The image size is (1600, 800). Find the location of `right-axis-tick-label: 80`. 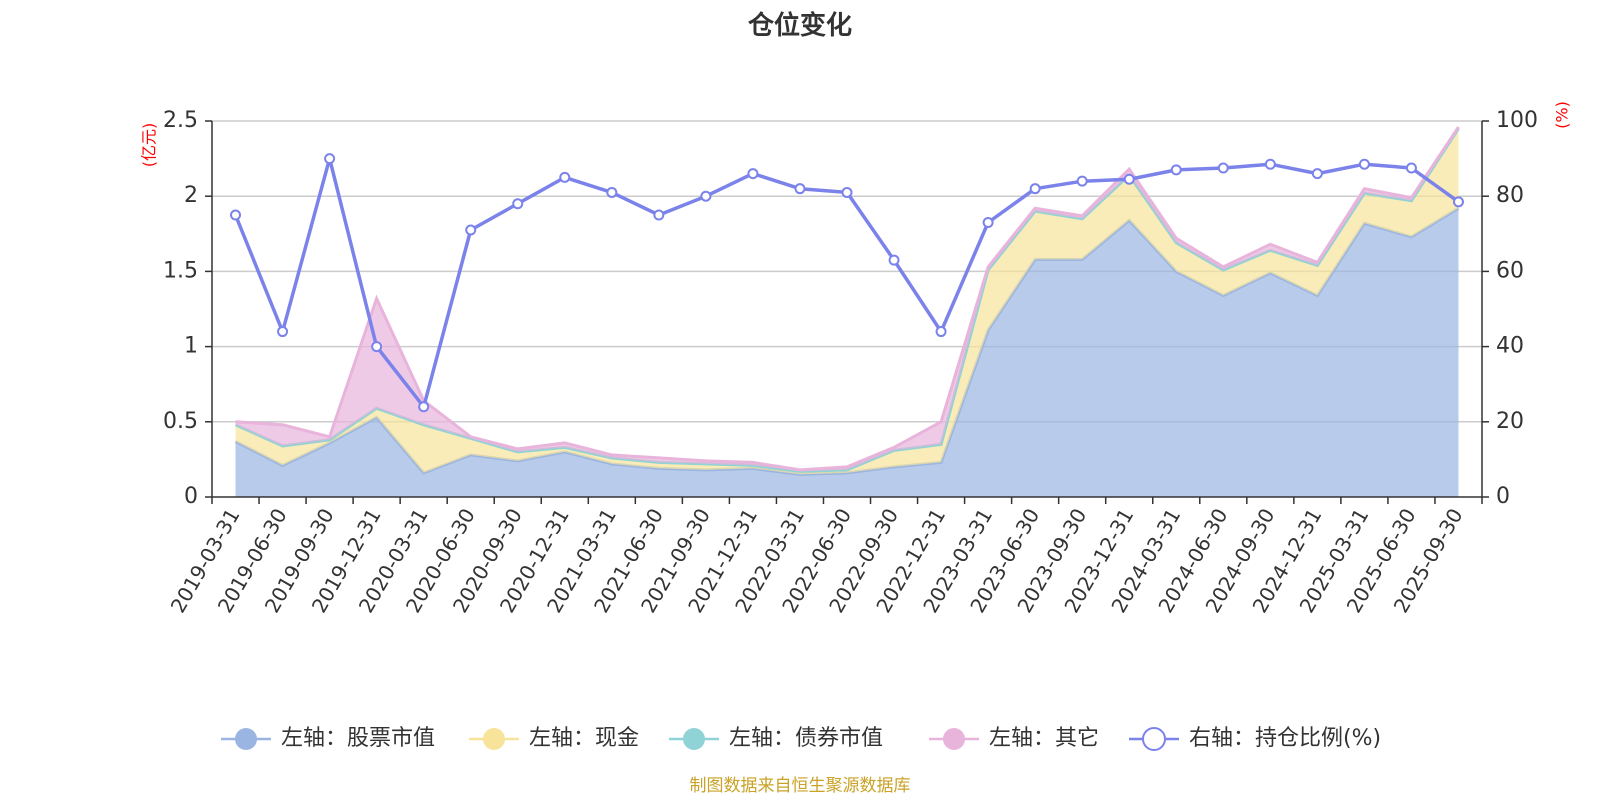

right-axis-tick-label: 80 is located at coordinates (1510, 195).